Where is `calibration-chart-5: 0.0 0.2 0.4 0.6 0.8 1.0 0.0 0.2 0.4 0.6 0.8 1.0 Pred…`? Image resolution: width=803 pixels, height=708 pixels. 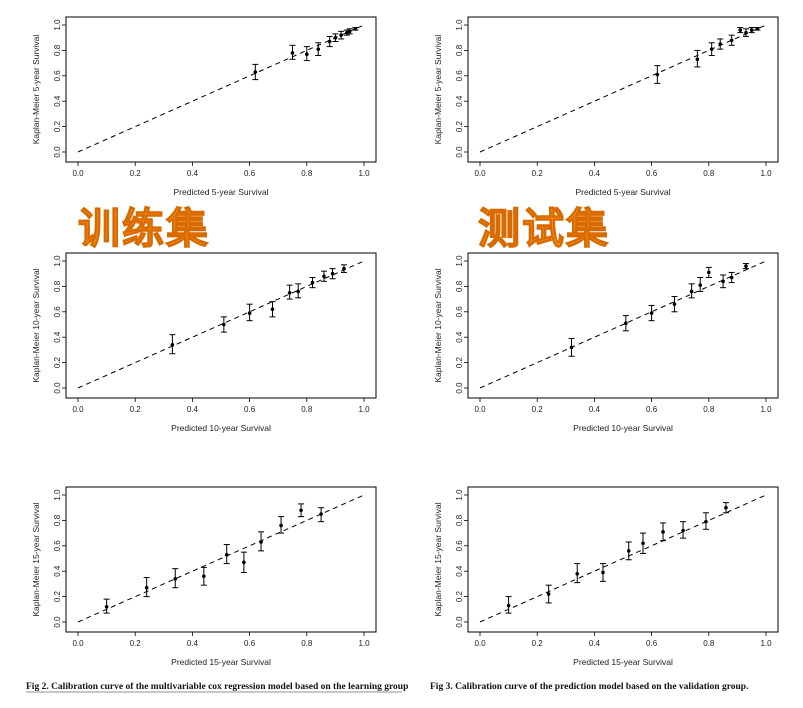
calibration-chart-5: 0.0 0.2 0.4 0.6 0.8 1.0 0.0 0.2 0.4 0.6 0.8 1.0 Pred… is located at coordinates (204, 576).